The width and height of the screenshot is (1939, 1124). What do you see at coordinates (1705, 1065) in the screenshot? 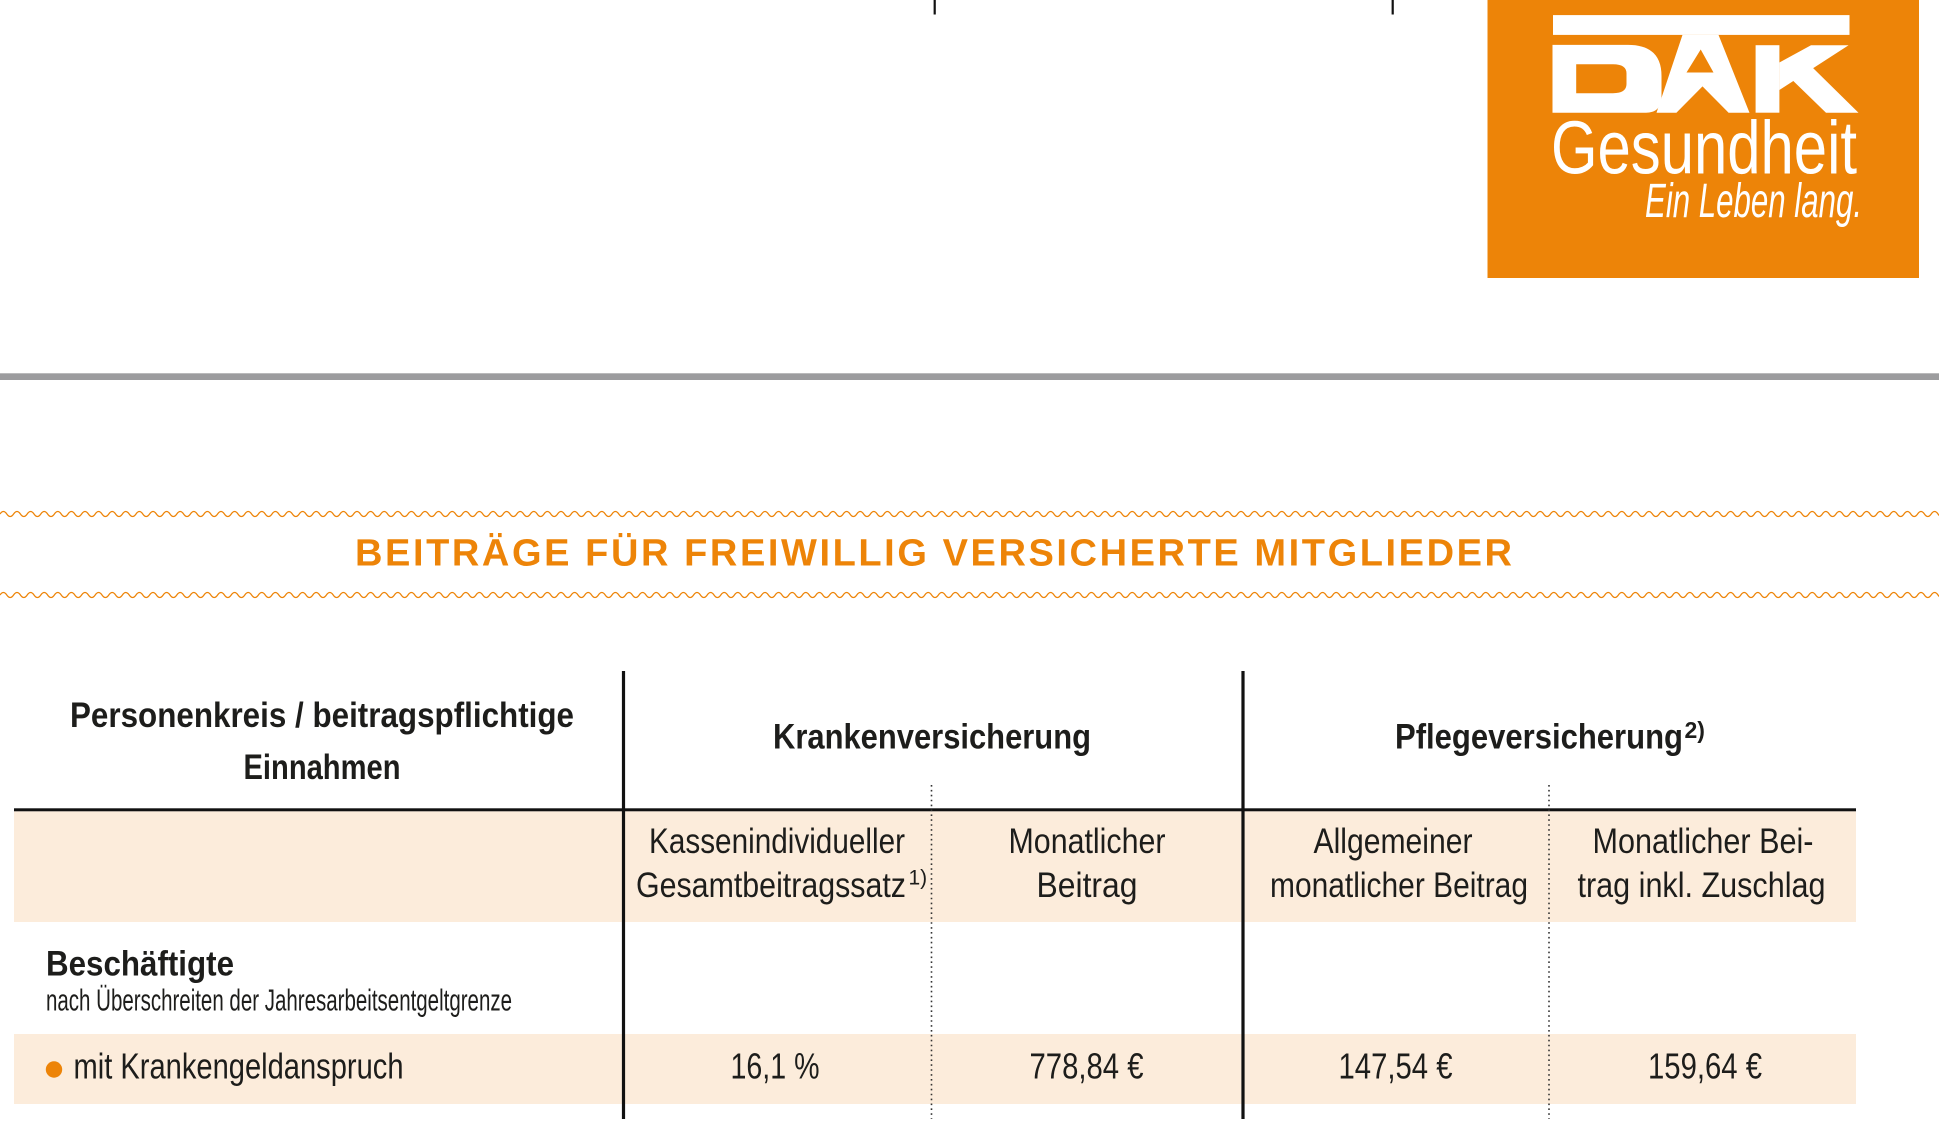
I see `svg-text: 159,64 €` at bounding box center [1705, 1065].